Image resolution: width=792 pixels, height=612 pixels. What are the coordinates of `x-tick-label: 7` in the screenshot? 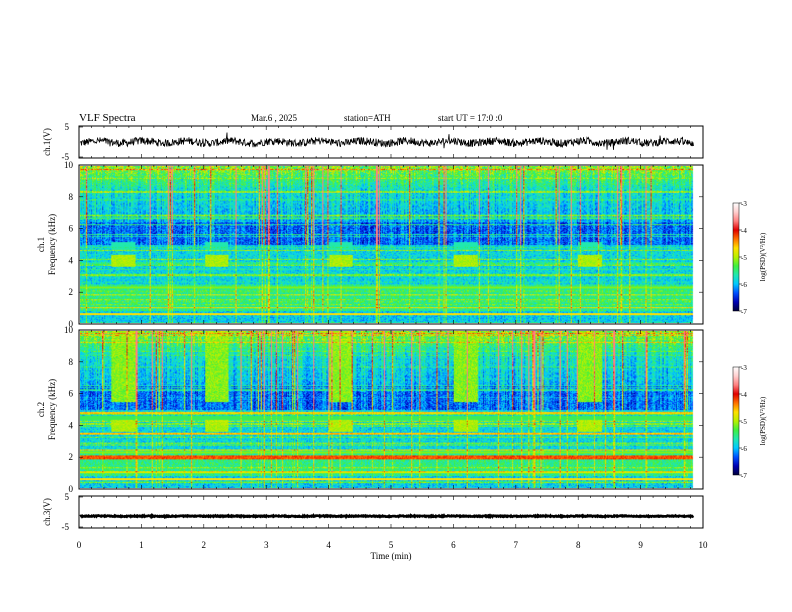 It's located at (516, 545).